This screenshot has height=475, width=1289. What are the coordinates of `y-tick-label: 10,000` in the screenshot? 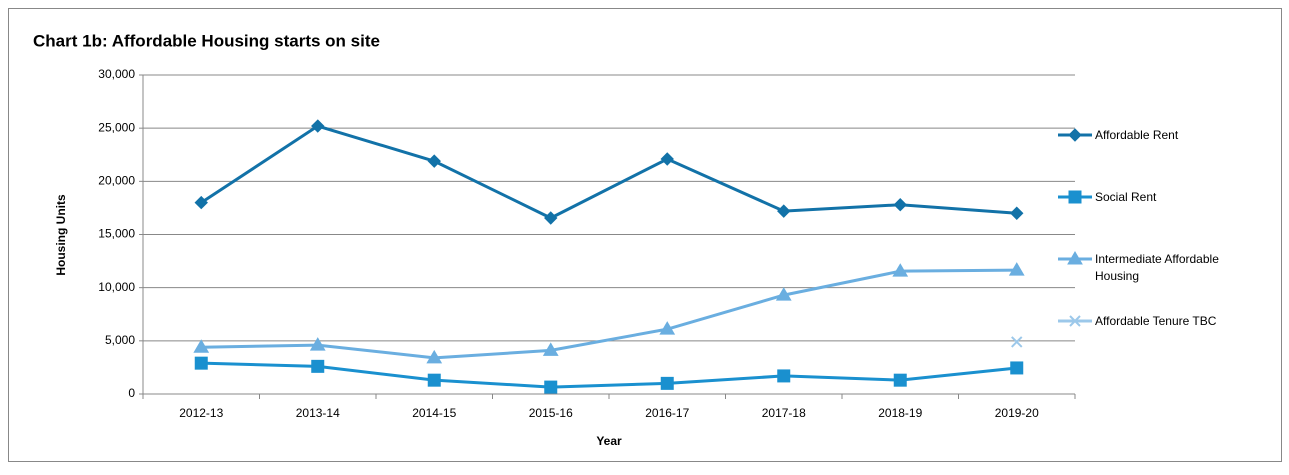 It's located at (116, 287).